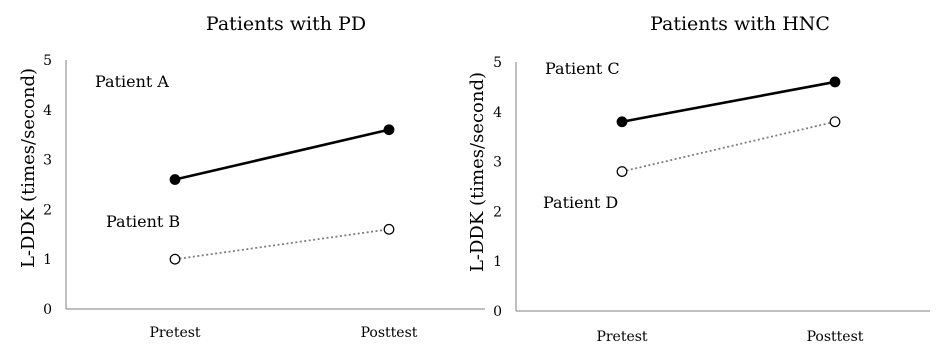 The width and height of the screenshot is (939, 345). I want to click on chart-title: Patients with PD, so click(286, 24).